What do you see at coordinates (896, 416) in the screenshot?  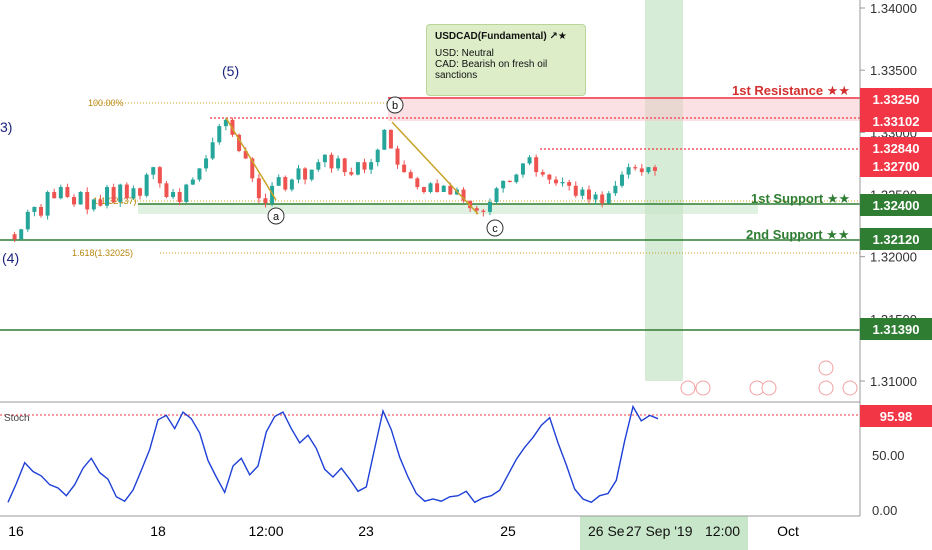 I see `stoch-value-tag: 95.98` at bounding box center [896, 416].